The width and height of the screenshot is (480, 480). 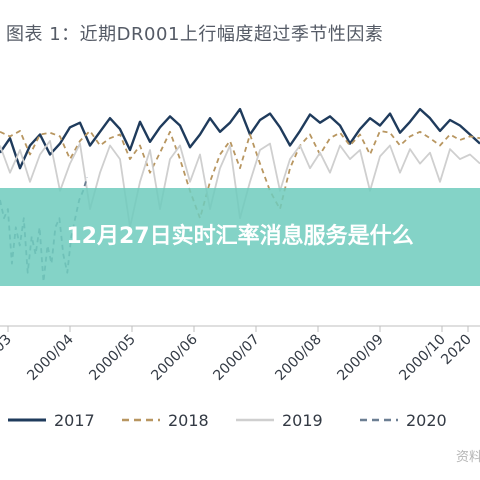 I want to click on article-title: 12月27日实时汇率消息服务是什么, so click(x=240, y=236).